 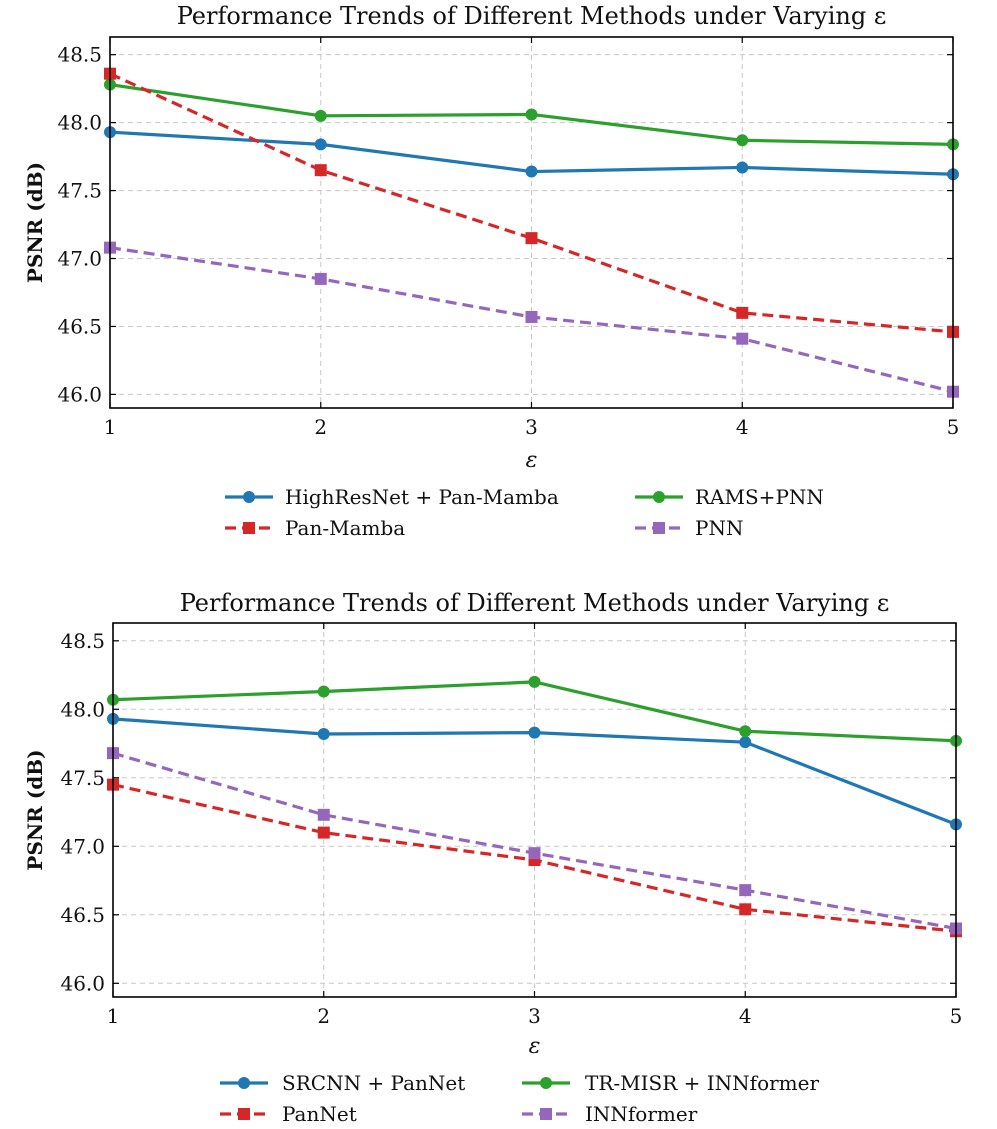 I want to click on legend-item-pan-mamba: Pan-Mamba, so click(x=315, y=528).